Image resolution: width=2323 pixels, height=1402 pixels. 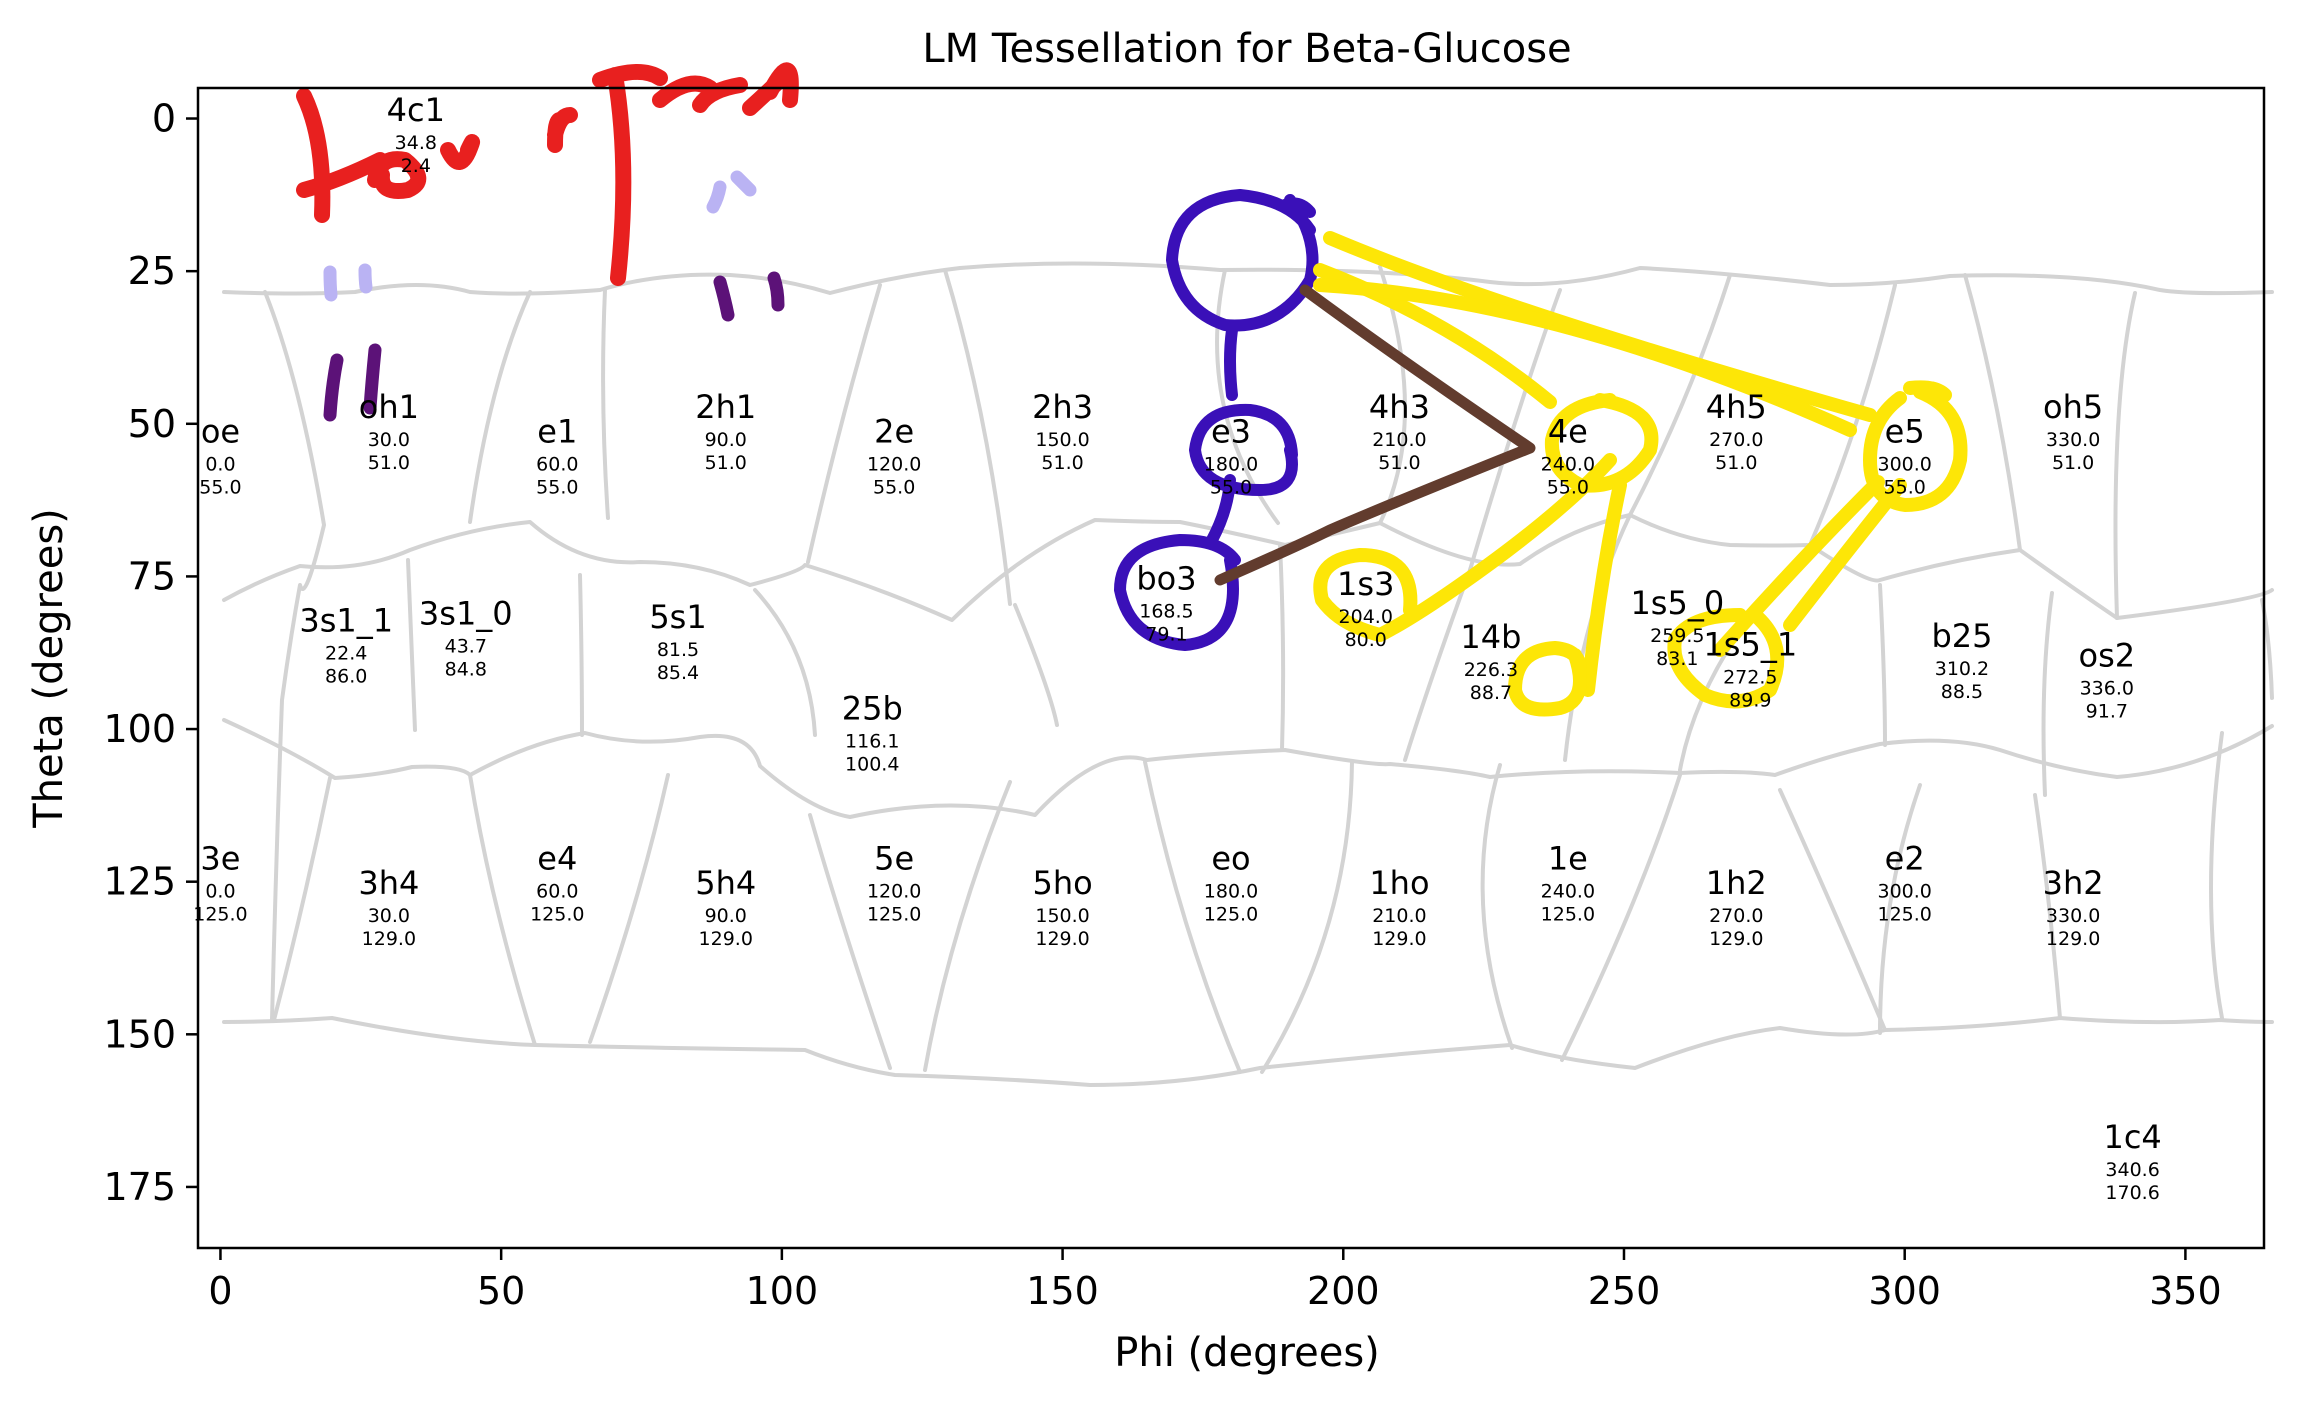 I want to click on boundary-v3, so click(x=605, y=404).